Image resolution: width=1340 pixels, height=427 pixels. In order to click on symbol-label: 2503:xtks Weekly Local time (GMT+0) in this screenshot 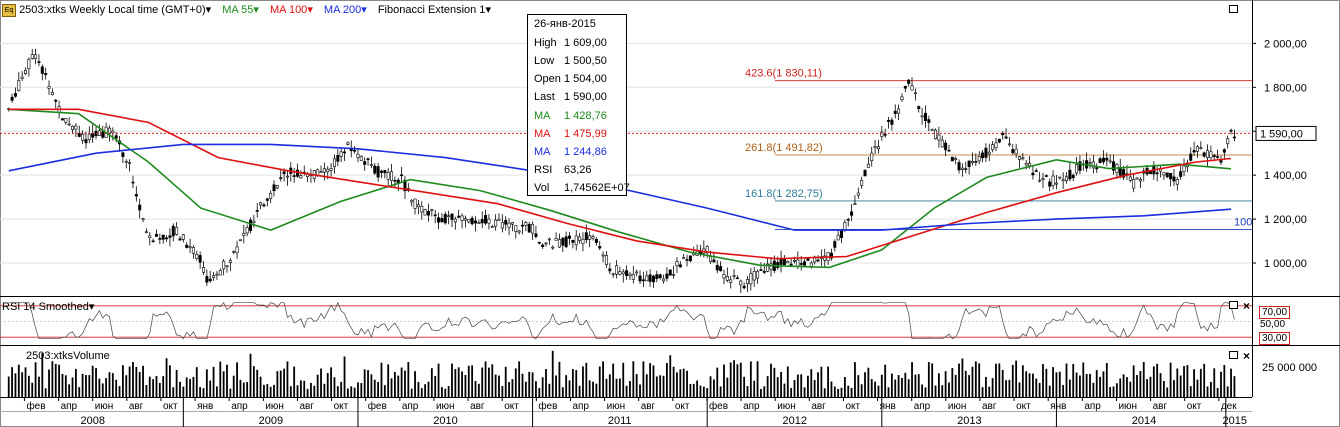, I will do `click(112, 10)`.